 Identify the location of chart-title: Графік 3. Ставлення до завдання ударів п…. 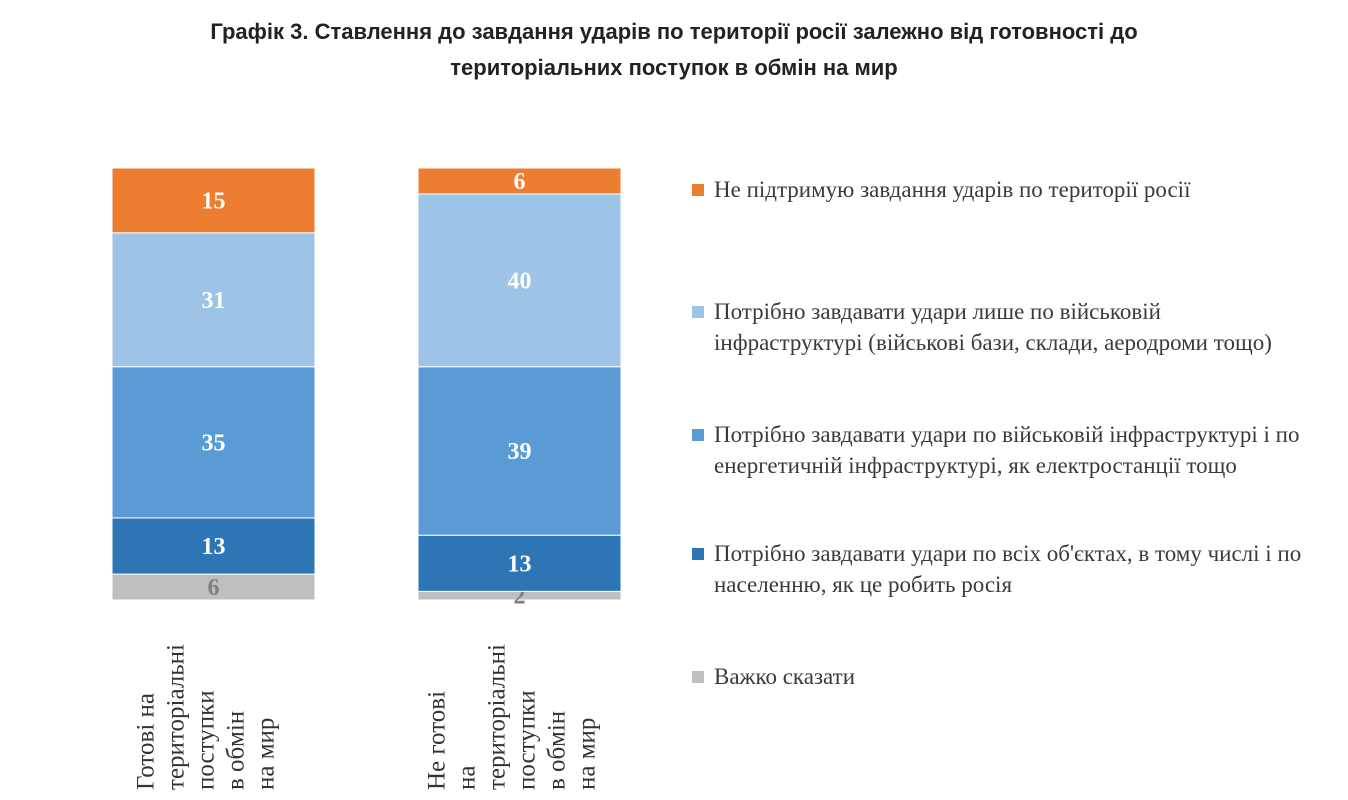
(674, 50).